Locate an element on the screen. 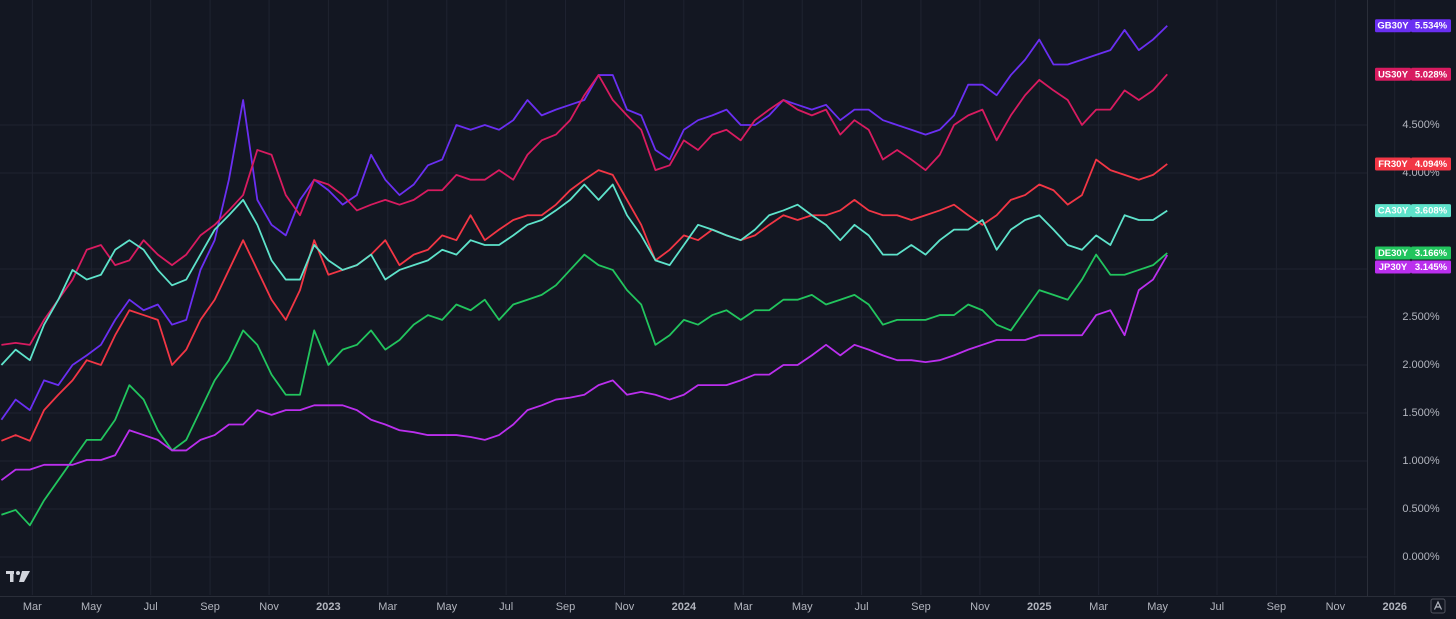 The width and height of the screenshot is (1456, 619). logo is located at coordinates (18, 576).